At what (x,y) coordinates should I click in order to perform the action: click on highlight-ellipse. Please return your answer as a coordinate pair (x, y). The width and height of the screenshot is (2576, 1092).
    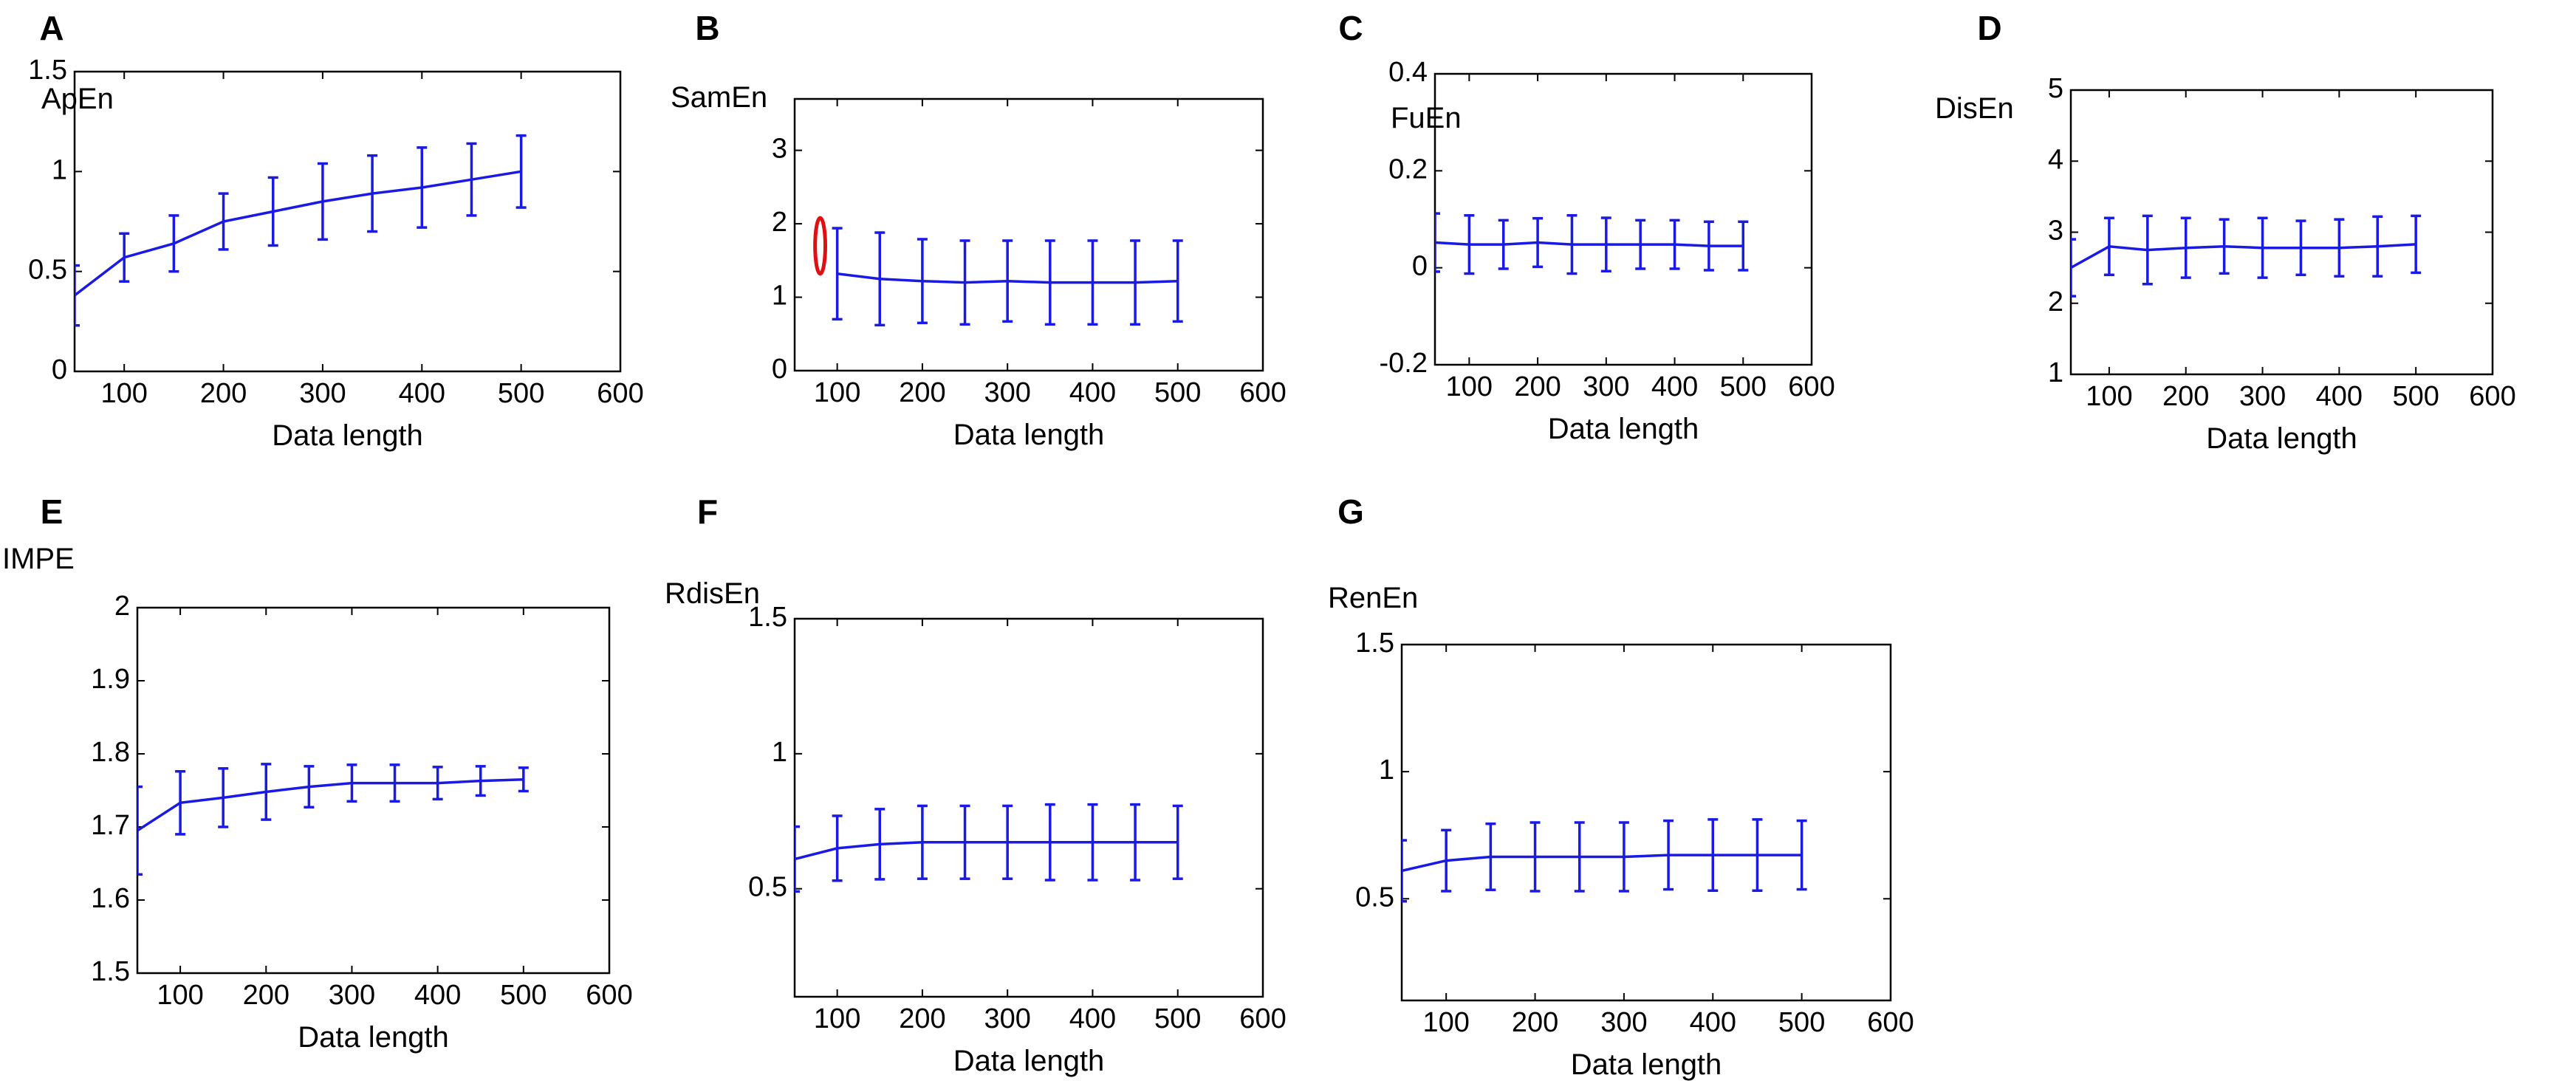
    Looking at the image, I should click on (820, 246).